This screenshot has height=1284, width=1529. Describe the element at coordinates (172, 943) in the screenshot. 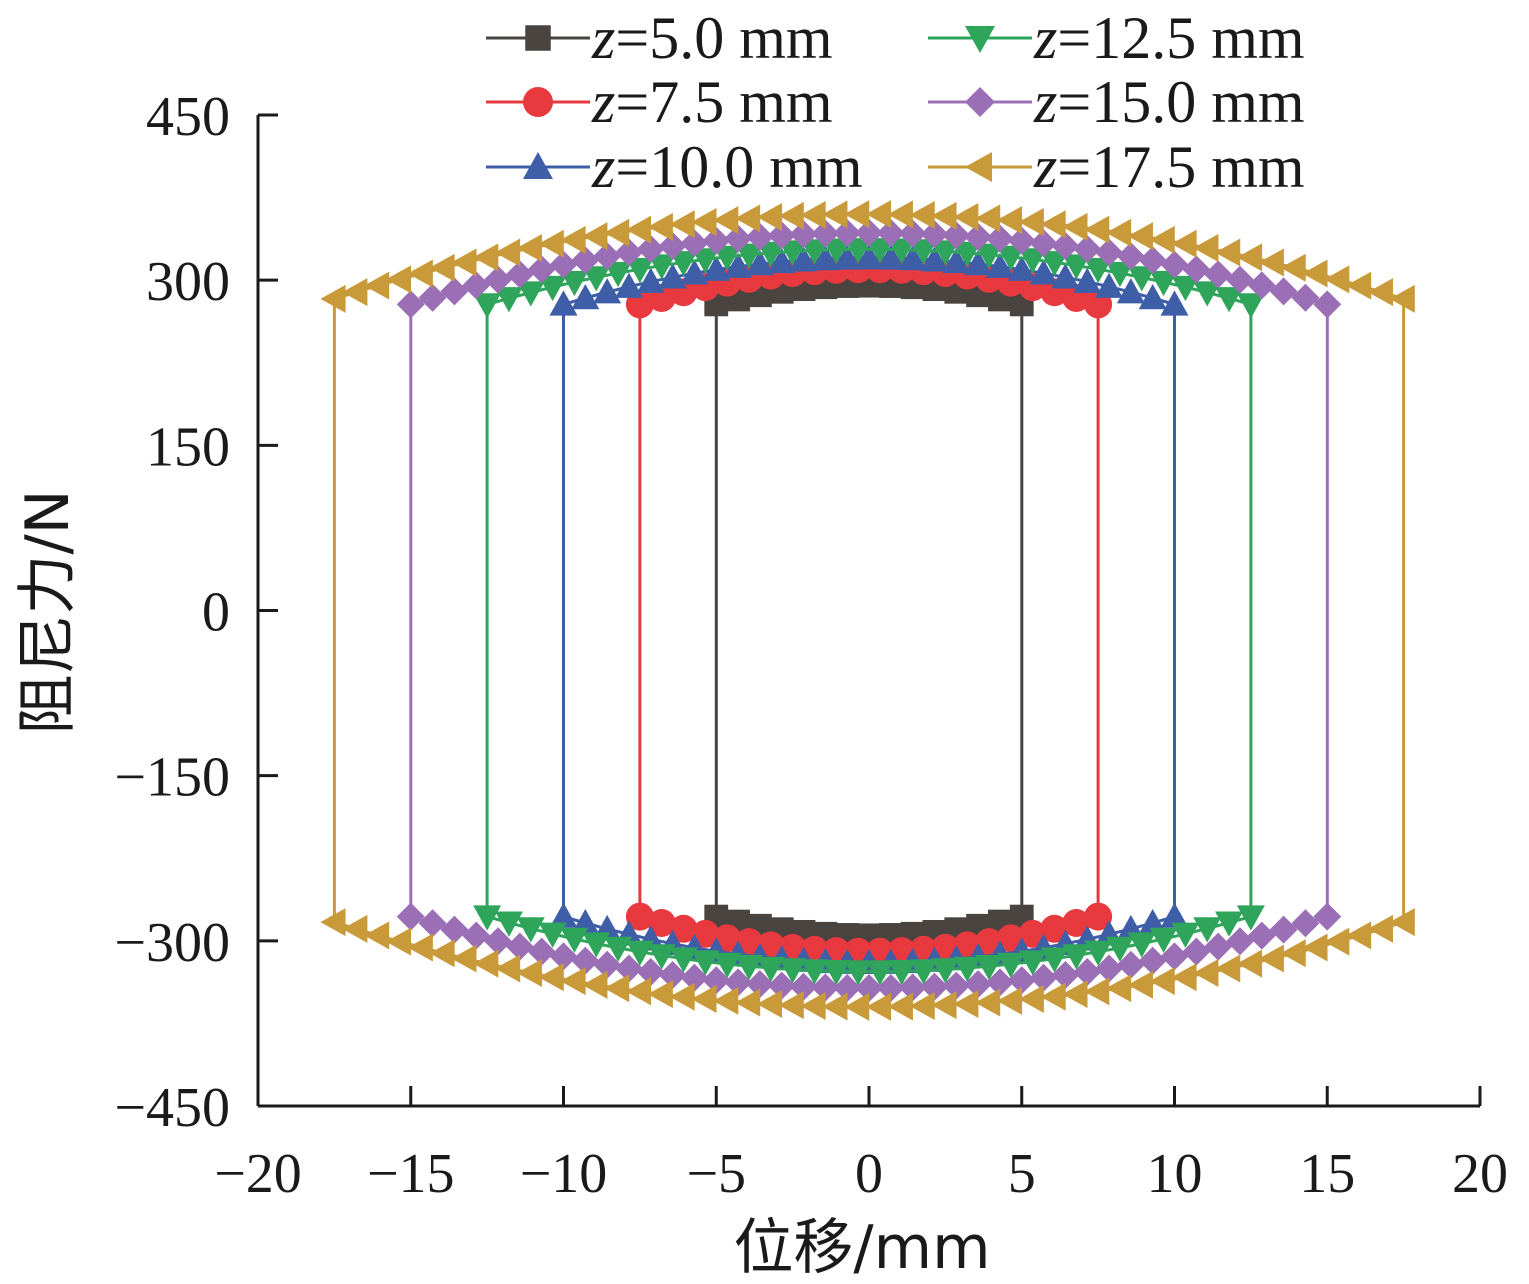

I see `y-tick-label: −300` at that location.